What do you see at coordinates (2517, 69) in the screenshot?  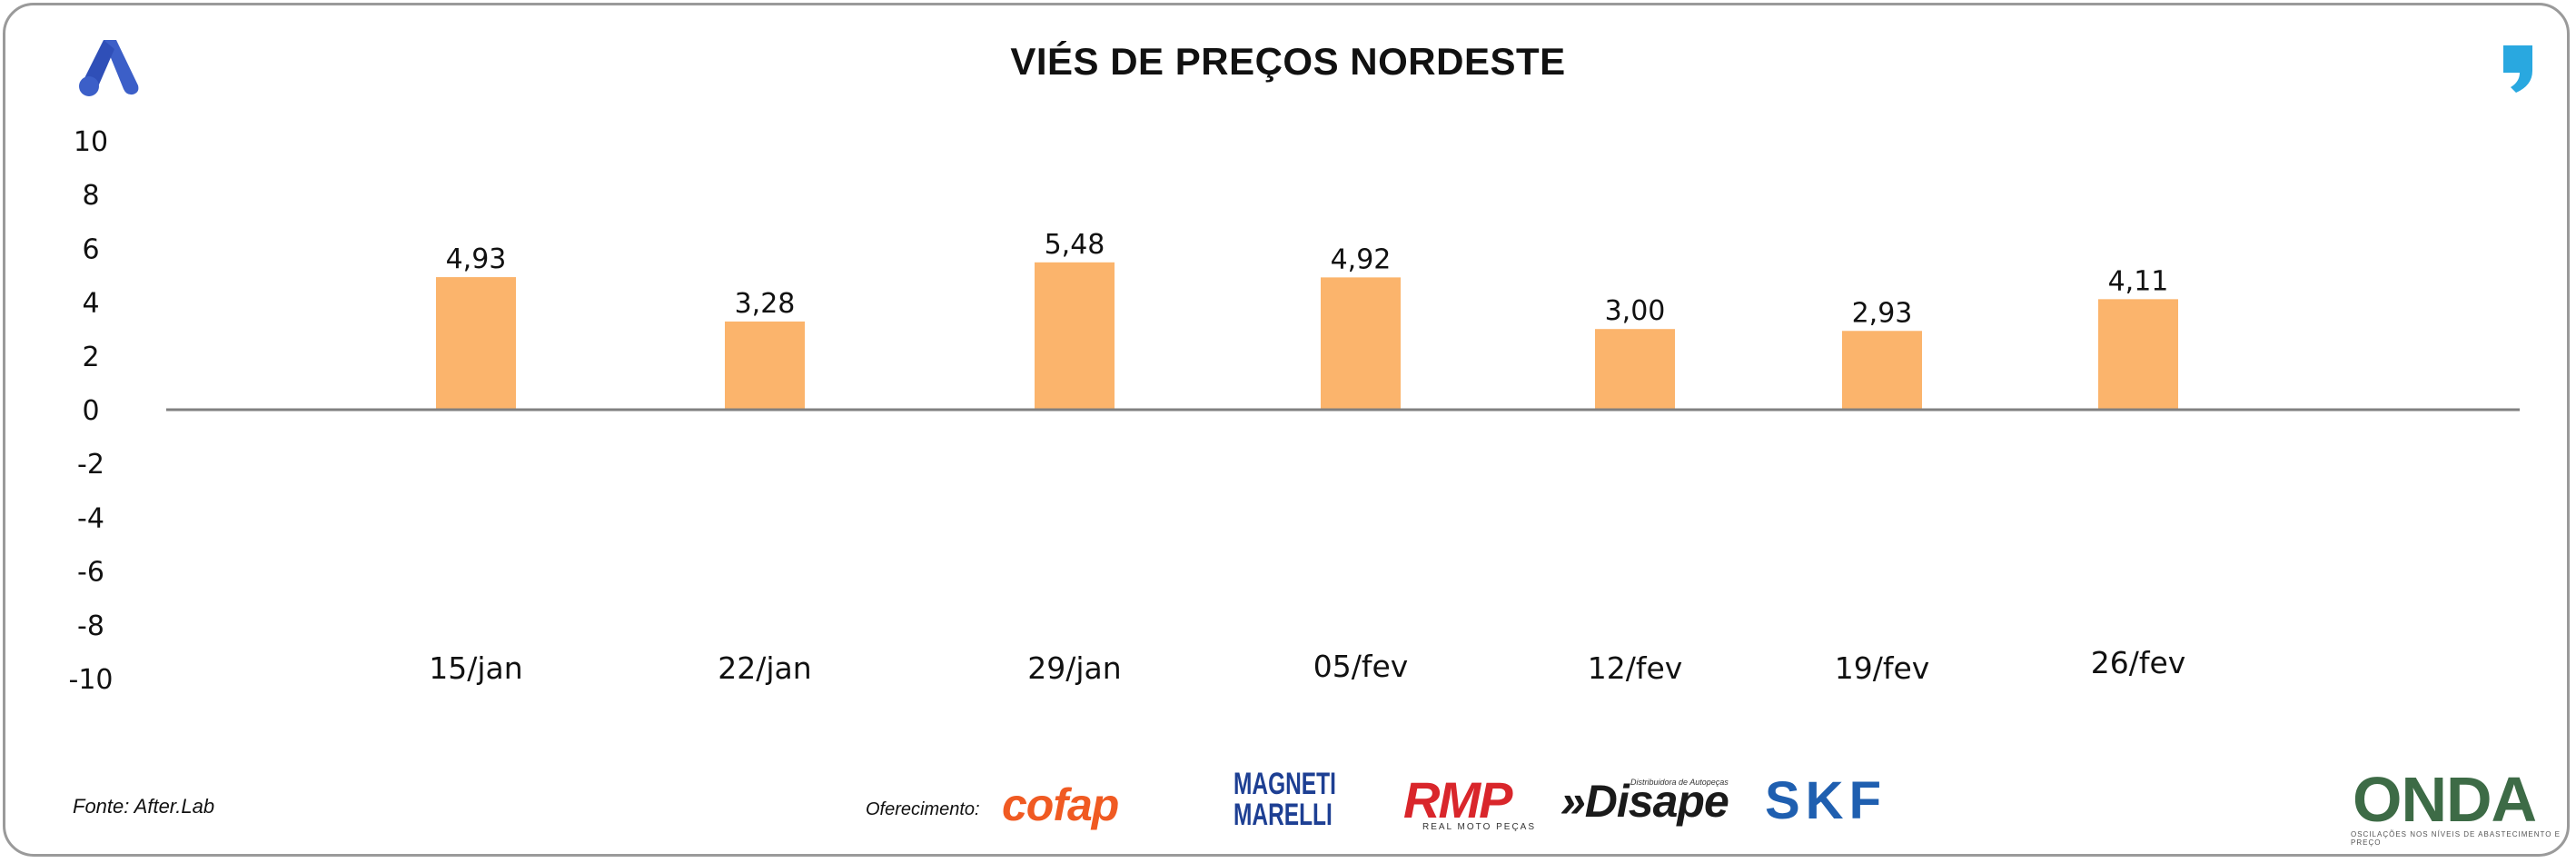 I see `quote-mark-icon` at bounding box center [2517, 69].